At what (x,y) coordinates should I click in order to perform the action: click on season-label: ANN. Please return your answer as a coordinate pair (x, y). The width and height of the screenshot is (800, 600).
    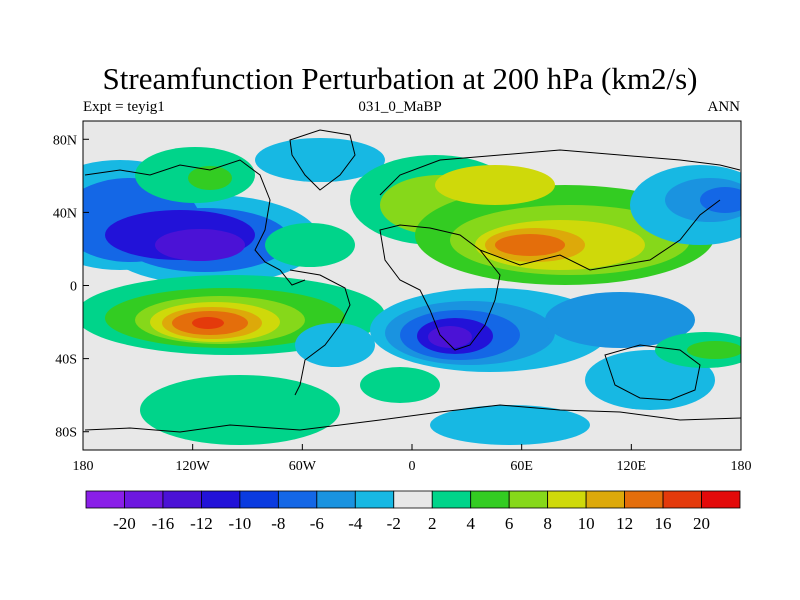
    Looking at the image, I should click on (724, 107).